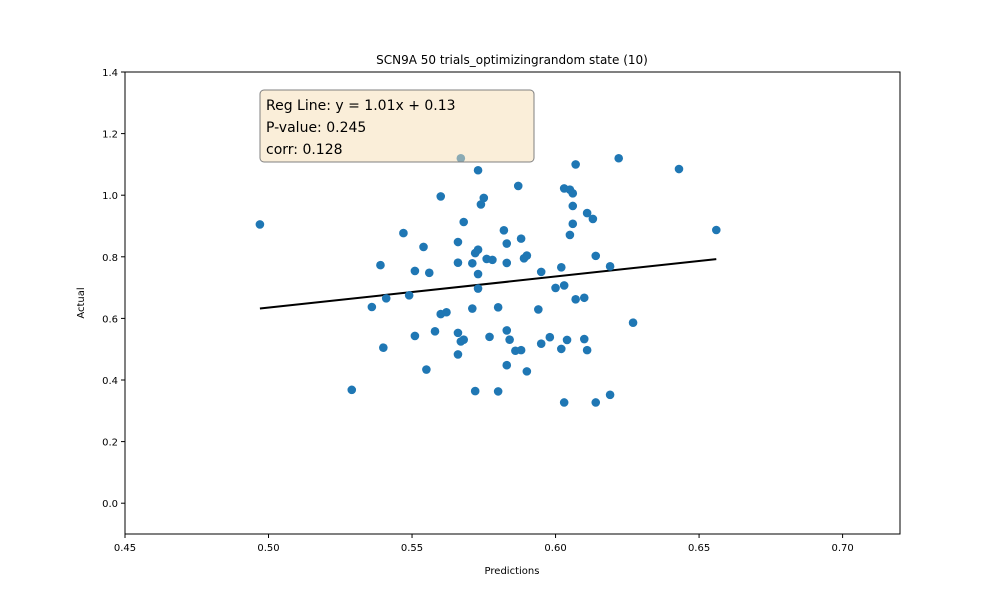  Describe the element at coordinates (110, 258) in the screenshot. I see `y-tick-label: 0.8` at that location.